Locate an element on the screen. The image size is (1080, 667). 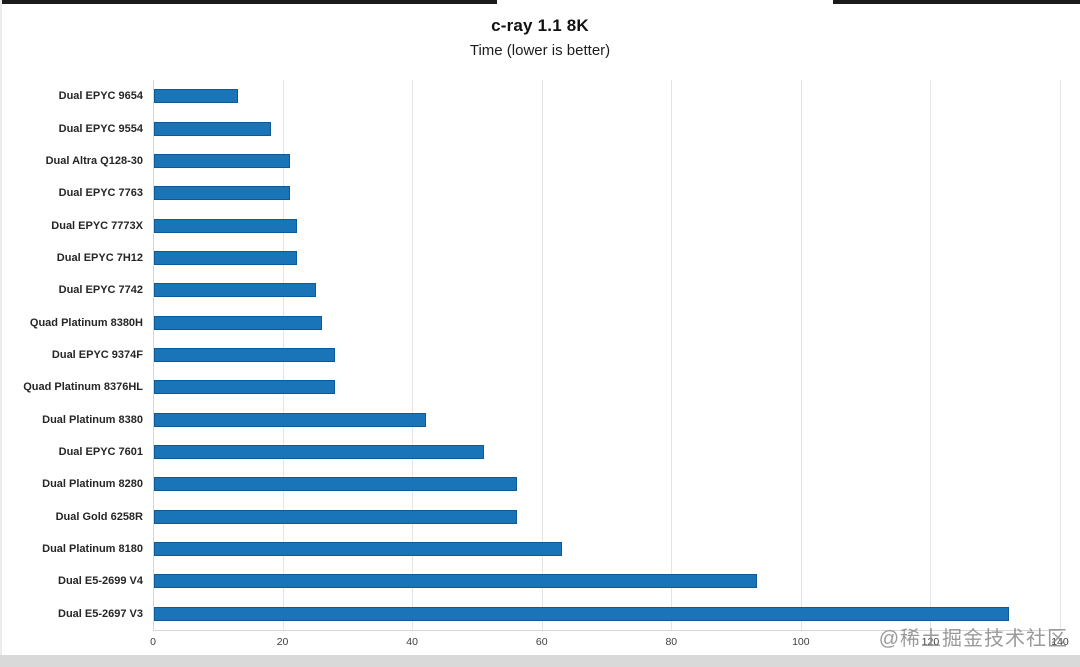
bar-label: Dual EPYC 7601 is located at coordinates (100, 452).